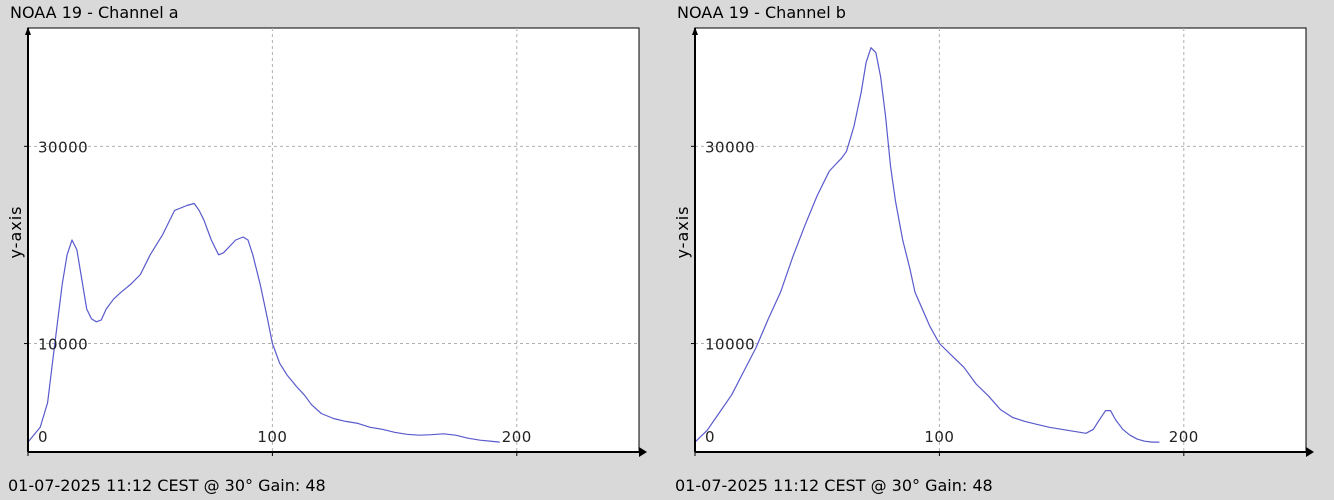 This screenshot has height=500, width=1334. What do you see at coordinates (94, 12) in the screenshot?
I see `chart-a-title: NOAA 19 - Channel a` at bounding box center [94, 12].